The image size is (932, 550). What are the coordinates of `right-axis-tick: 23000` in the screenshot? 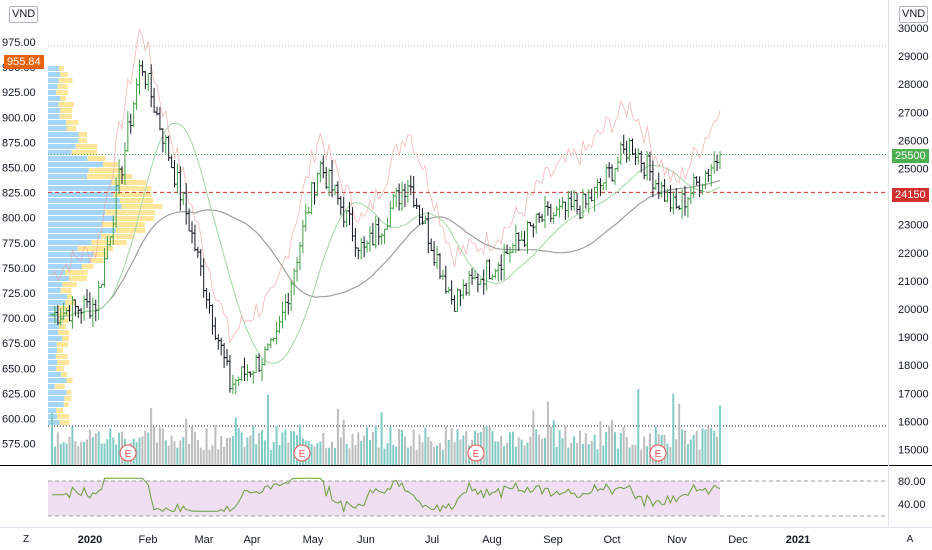 It's located at (913, 226).